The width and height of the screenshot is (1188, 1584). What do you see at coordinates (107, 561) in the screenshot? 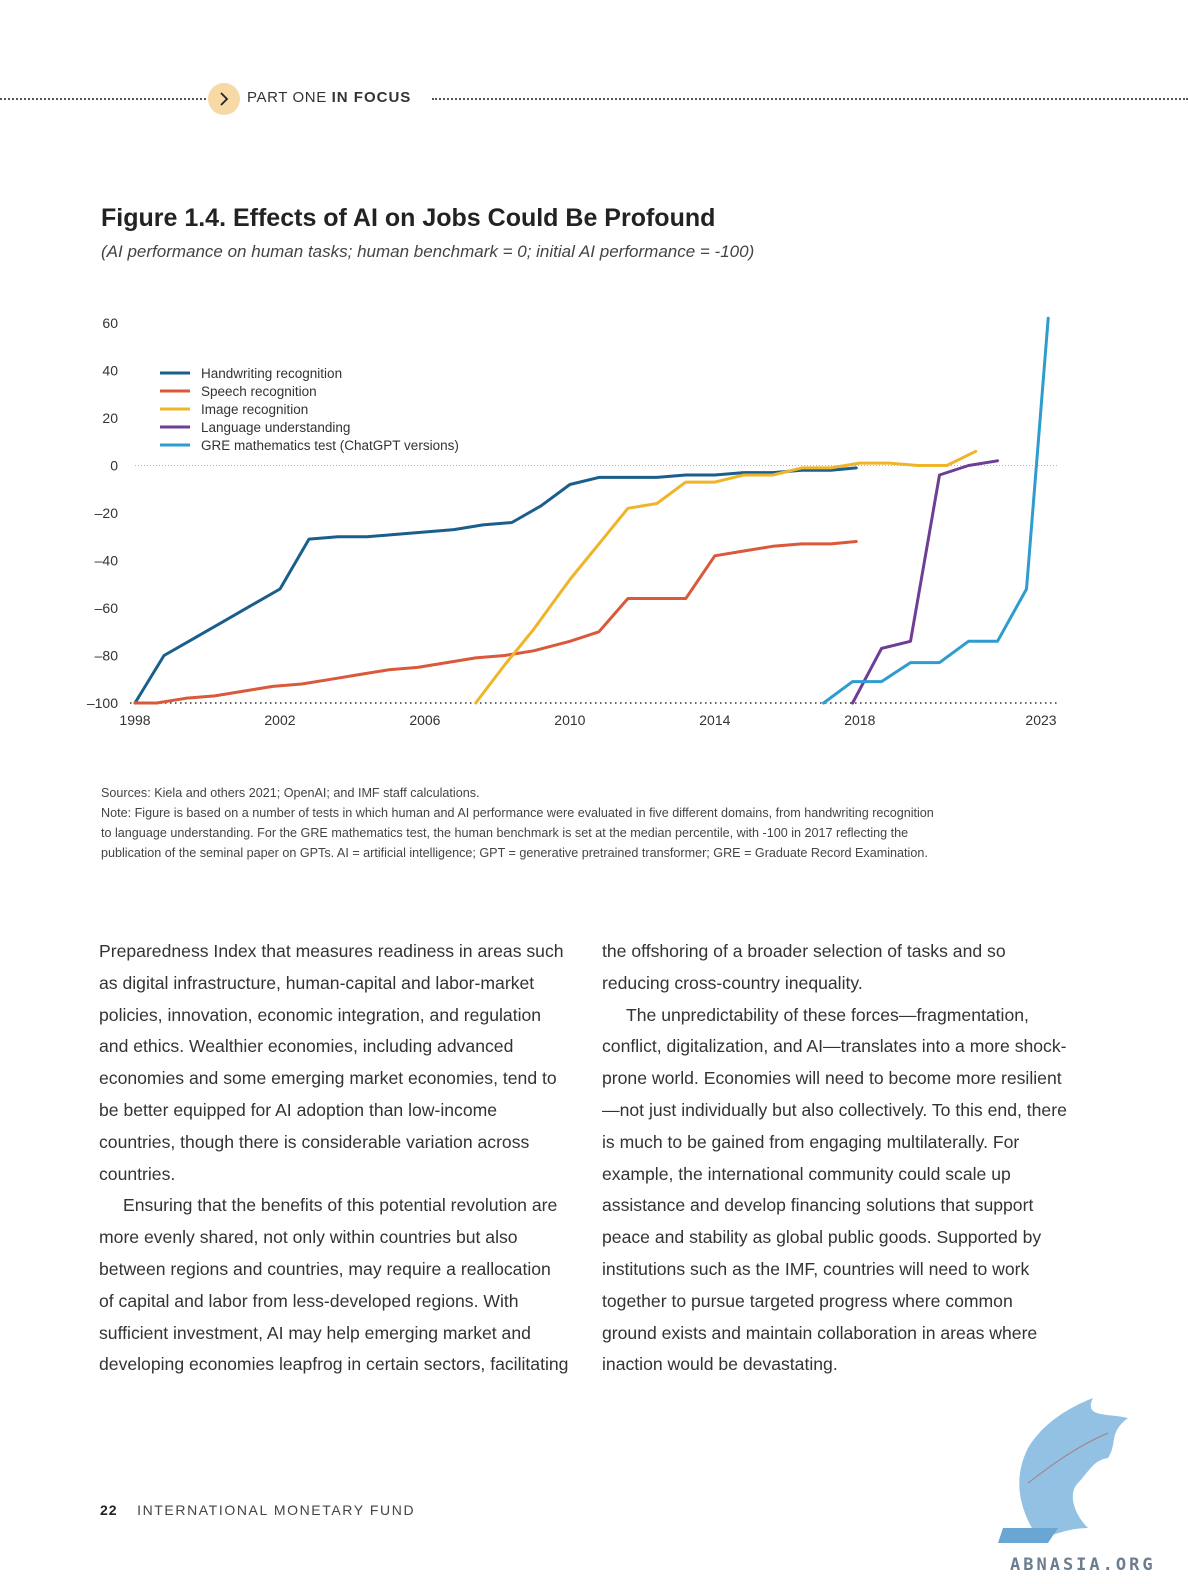
I see `y-tick-label: –40` at bounding box center [107, 561].